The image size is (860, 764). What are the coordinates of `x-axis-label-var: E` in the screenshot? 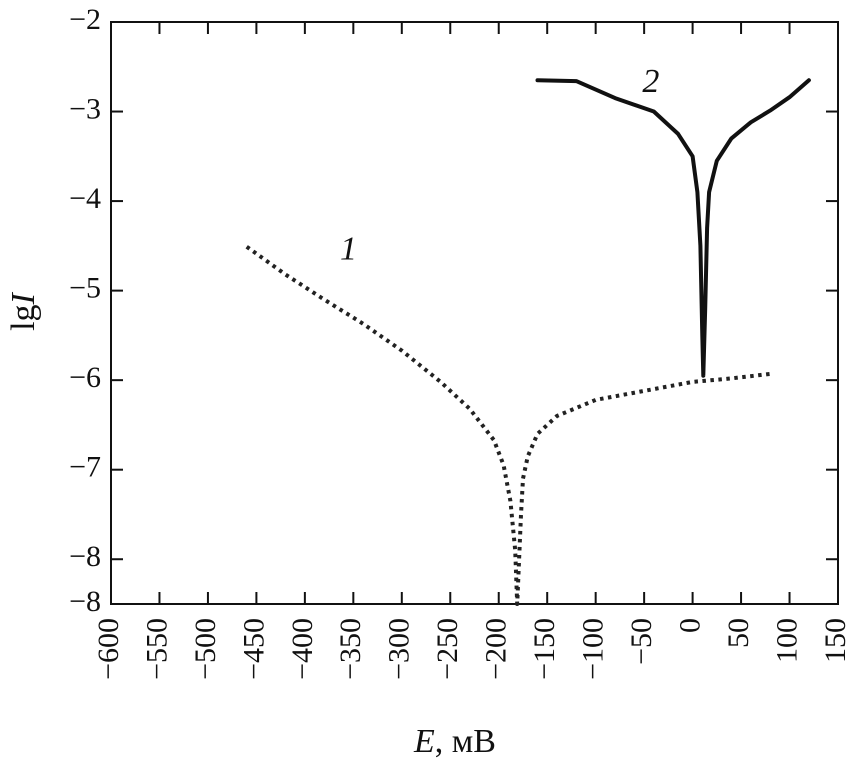 It's located at (424, 741).